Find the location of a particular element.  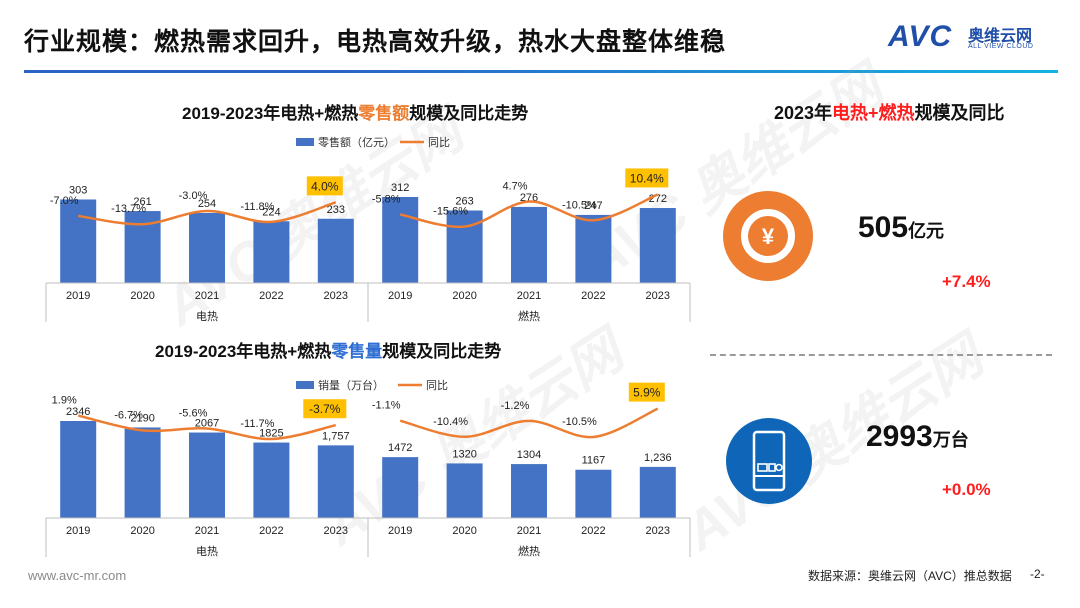

bar-value-label: 1,236 is located at coordinates (658, 458).